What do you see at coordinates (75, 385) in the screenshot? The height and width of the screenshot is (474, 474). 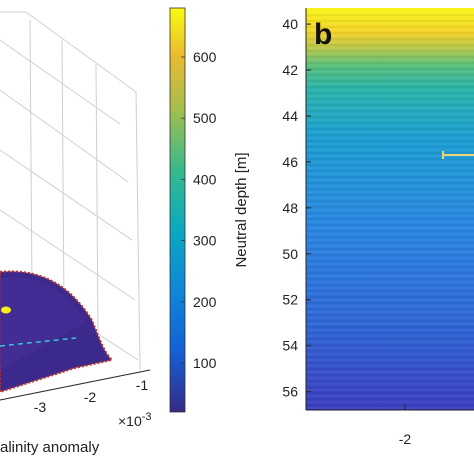 I see `3d-axis-edges` at bounding box center [75, 385].